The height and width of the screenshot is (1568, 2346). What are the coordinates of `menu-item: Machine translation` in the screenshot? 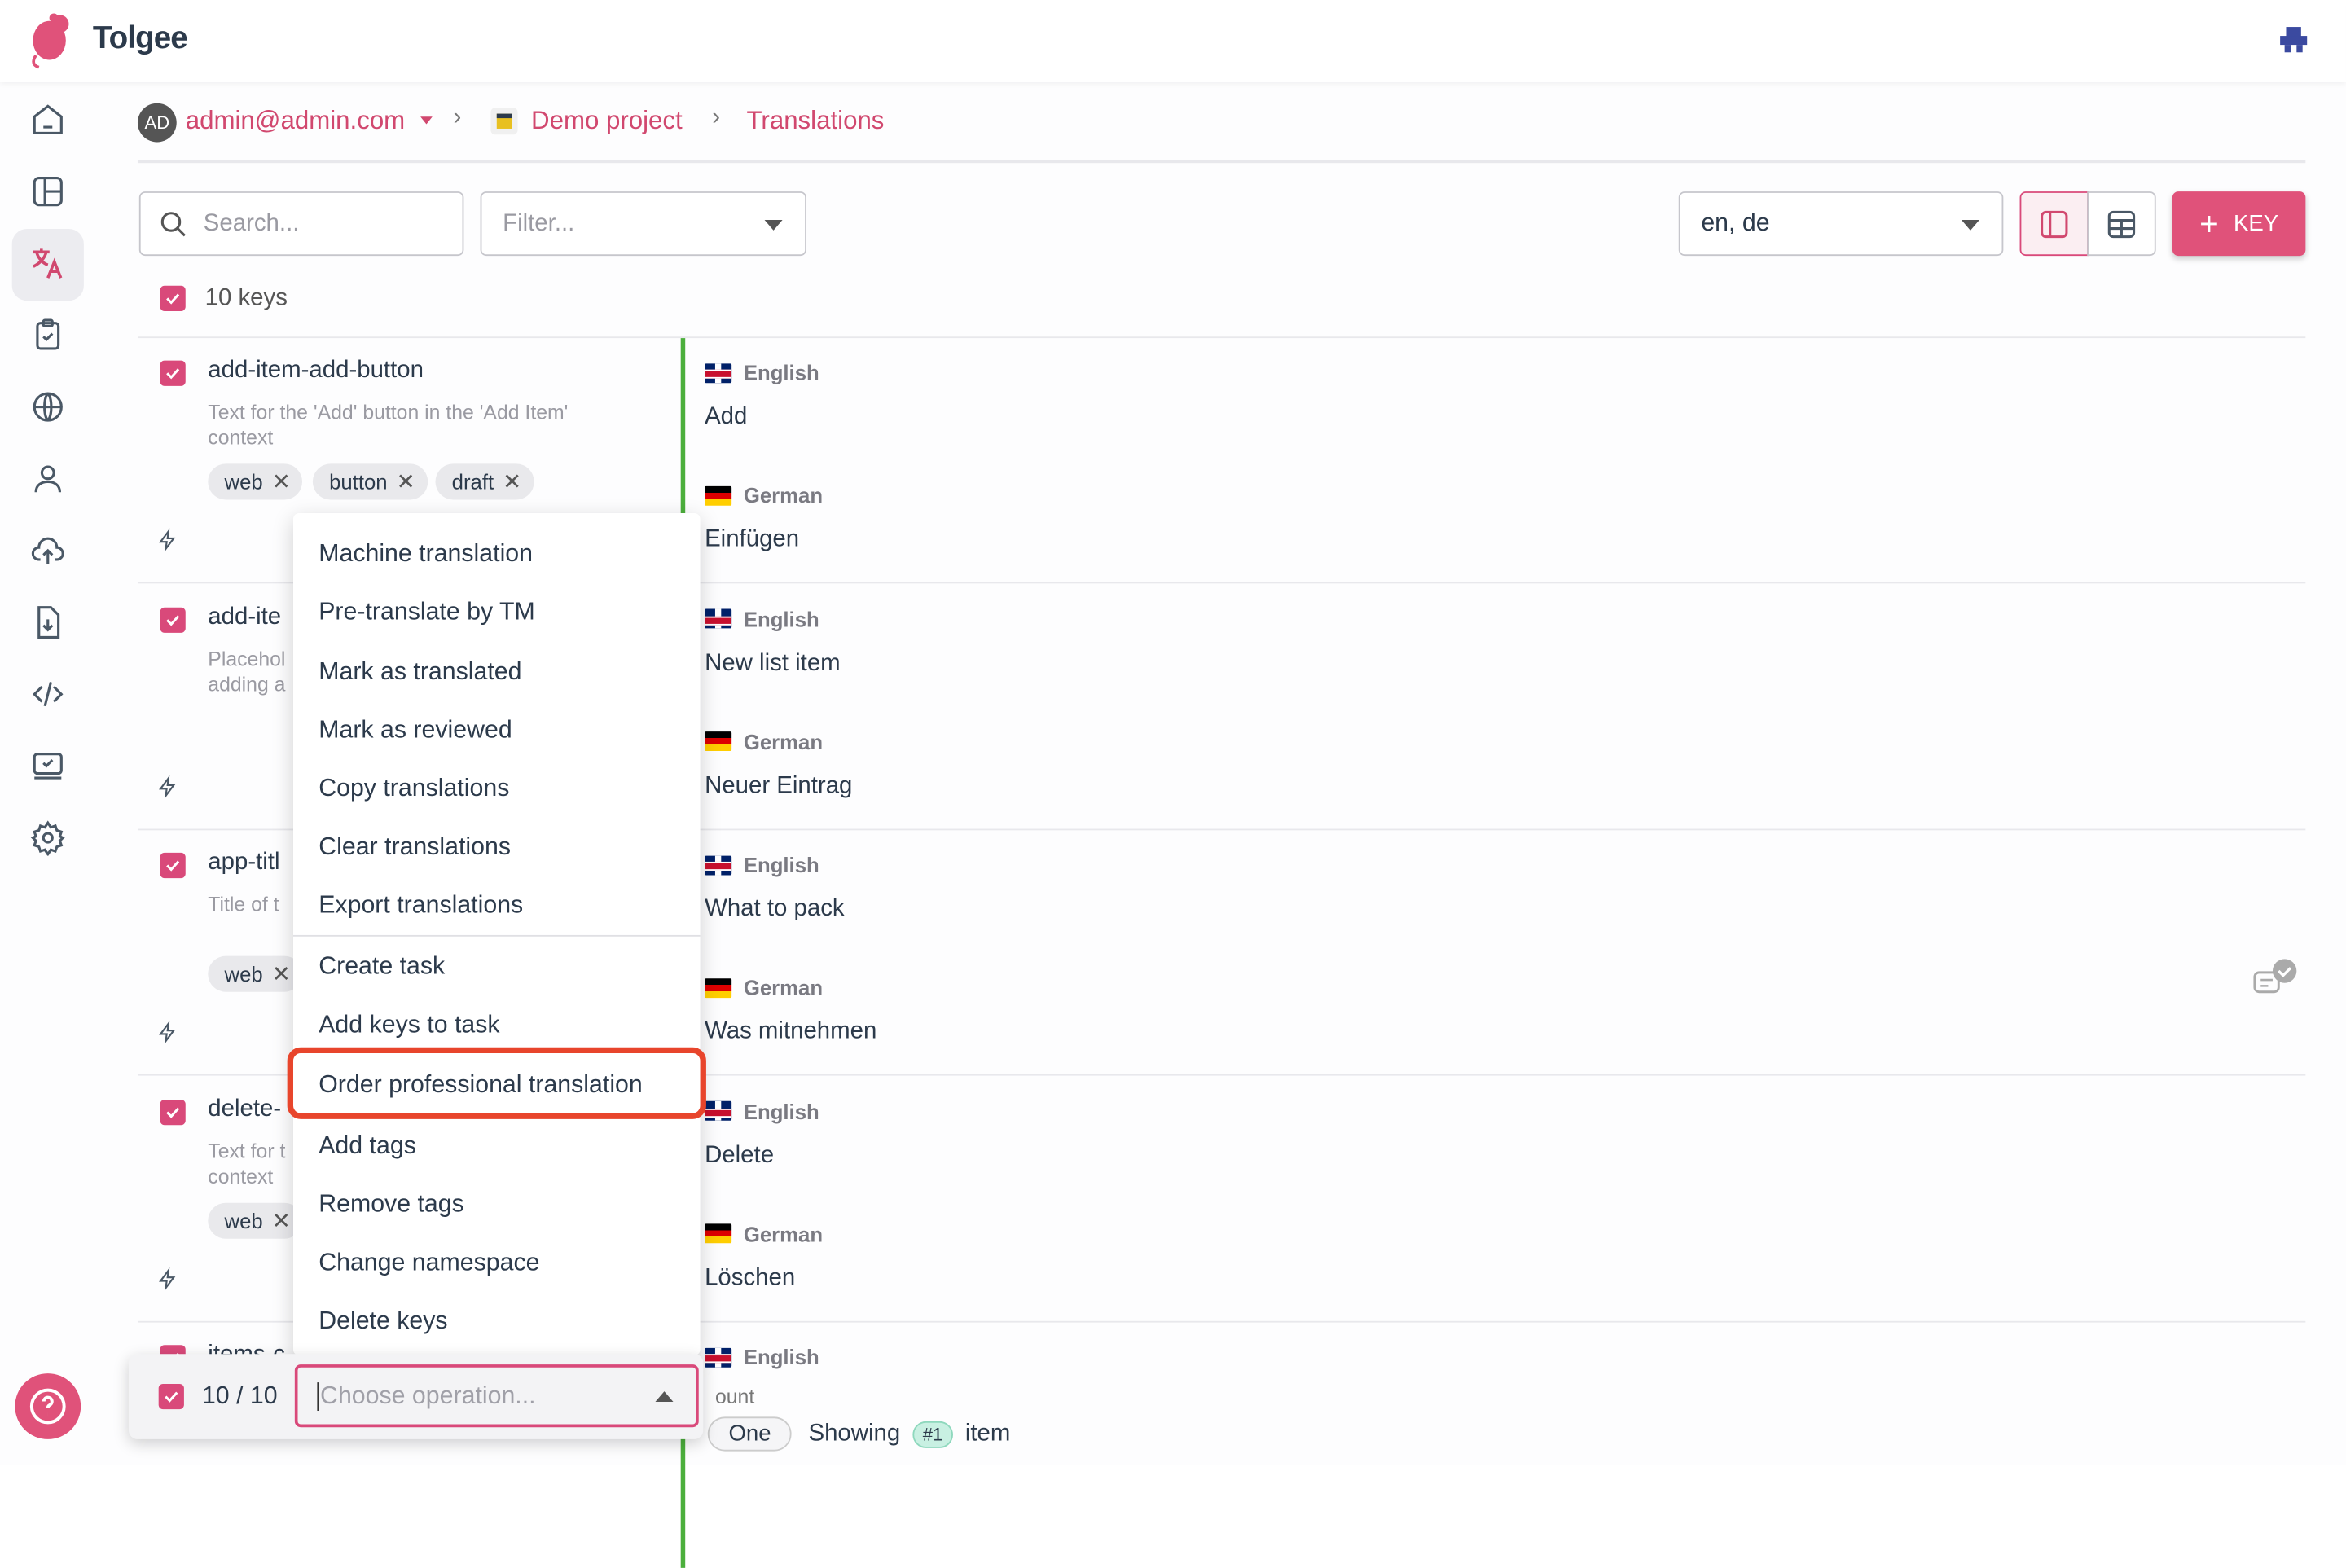 It's located at (426, 554).